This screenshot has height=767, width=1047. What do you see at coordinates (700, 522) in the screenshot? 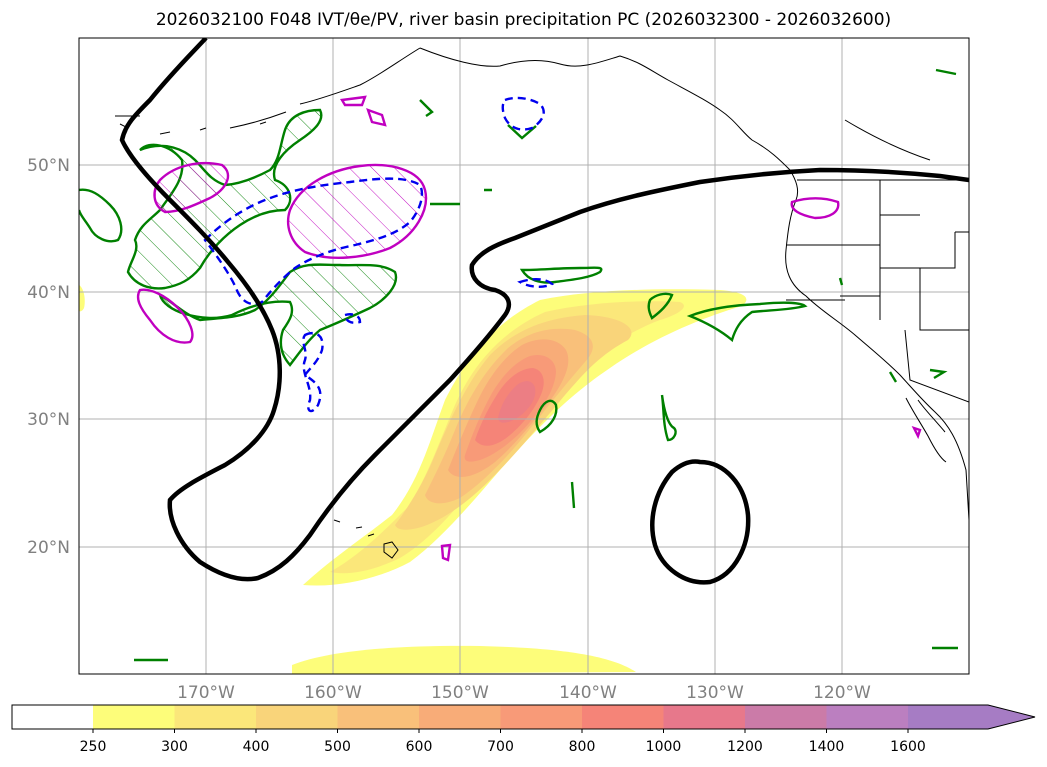
I see `black-contour-loop` at bounding box center [700, 522].